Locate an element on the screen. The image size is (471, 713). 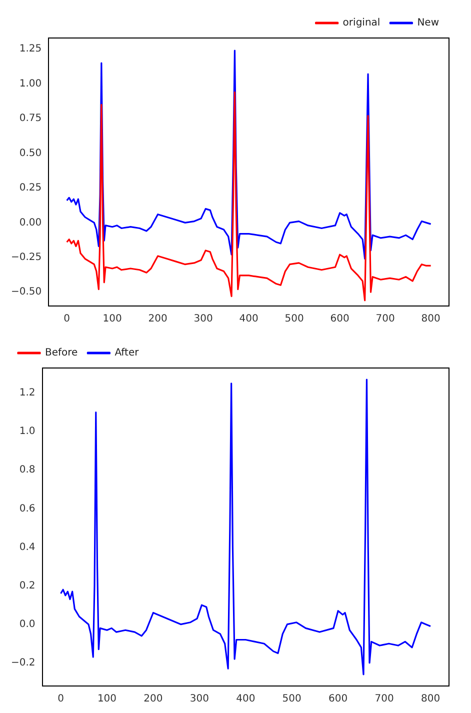
y-tick-label: 1.25 is located at coordinates (30, 49).